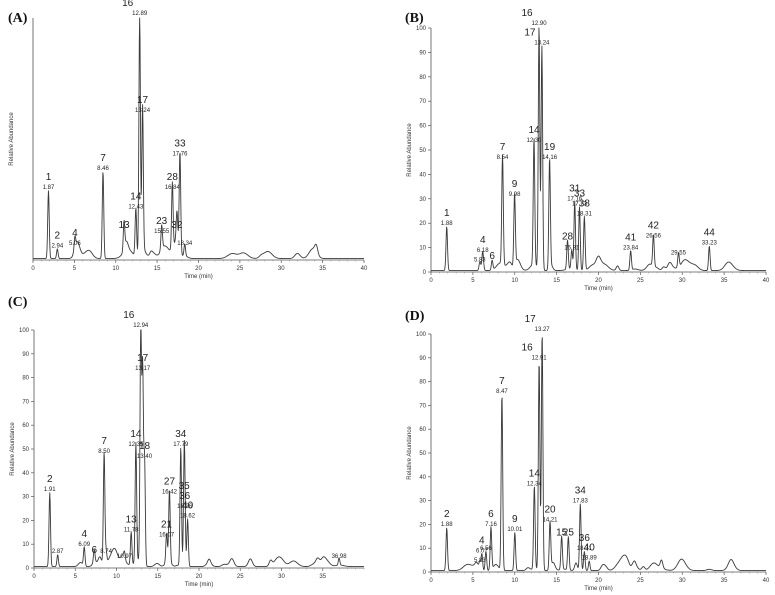 This screenshot has height=595, width=775. What do you see at coordinates (580, 194) in the screenshot?
I see `peak-number-label: 33` at bounding box center [580, 194].